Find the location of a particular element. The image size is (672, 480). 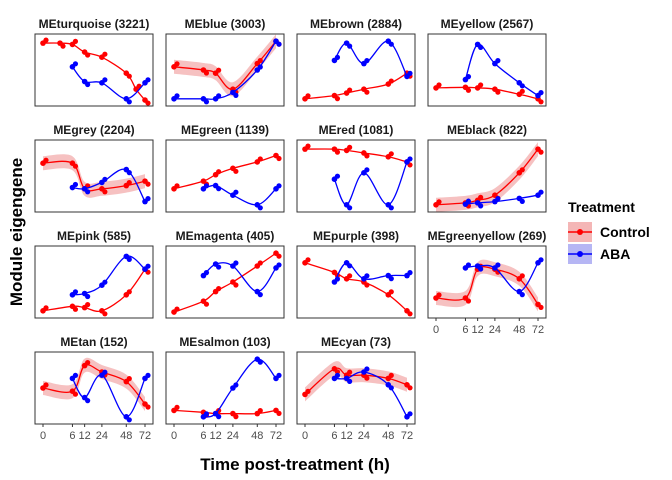

x-tick-label: 12 is located at coordinates (216, 436).